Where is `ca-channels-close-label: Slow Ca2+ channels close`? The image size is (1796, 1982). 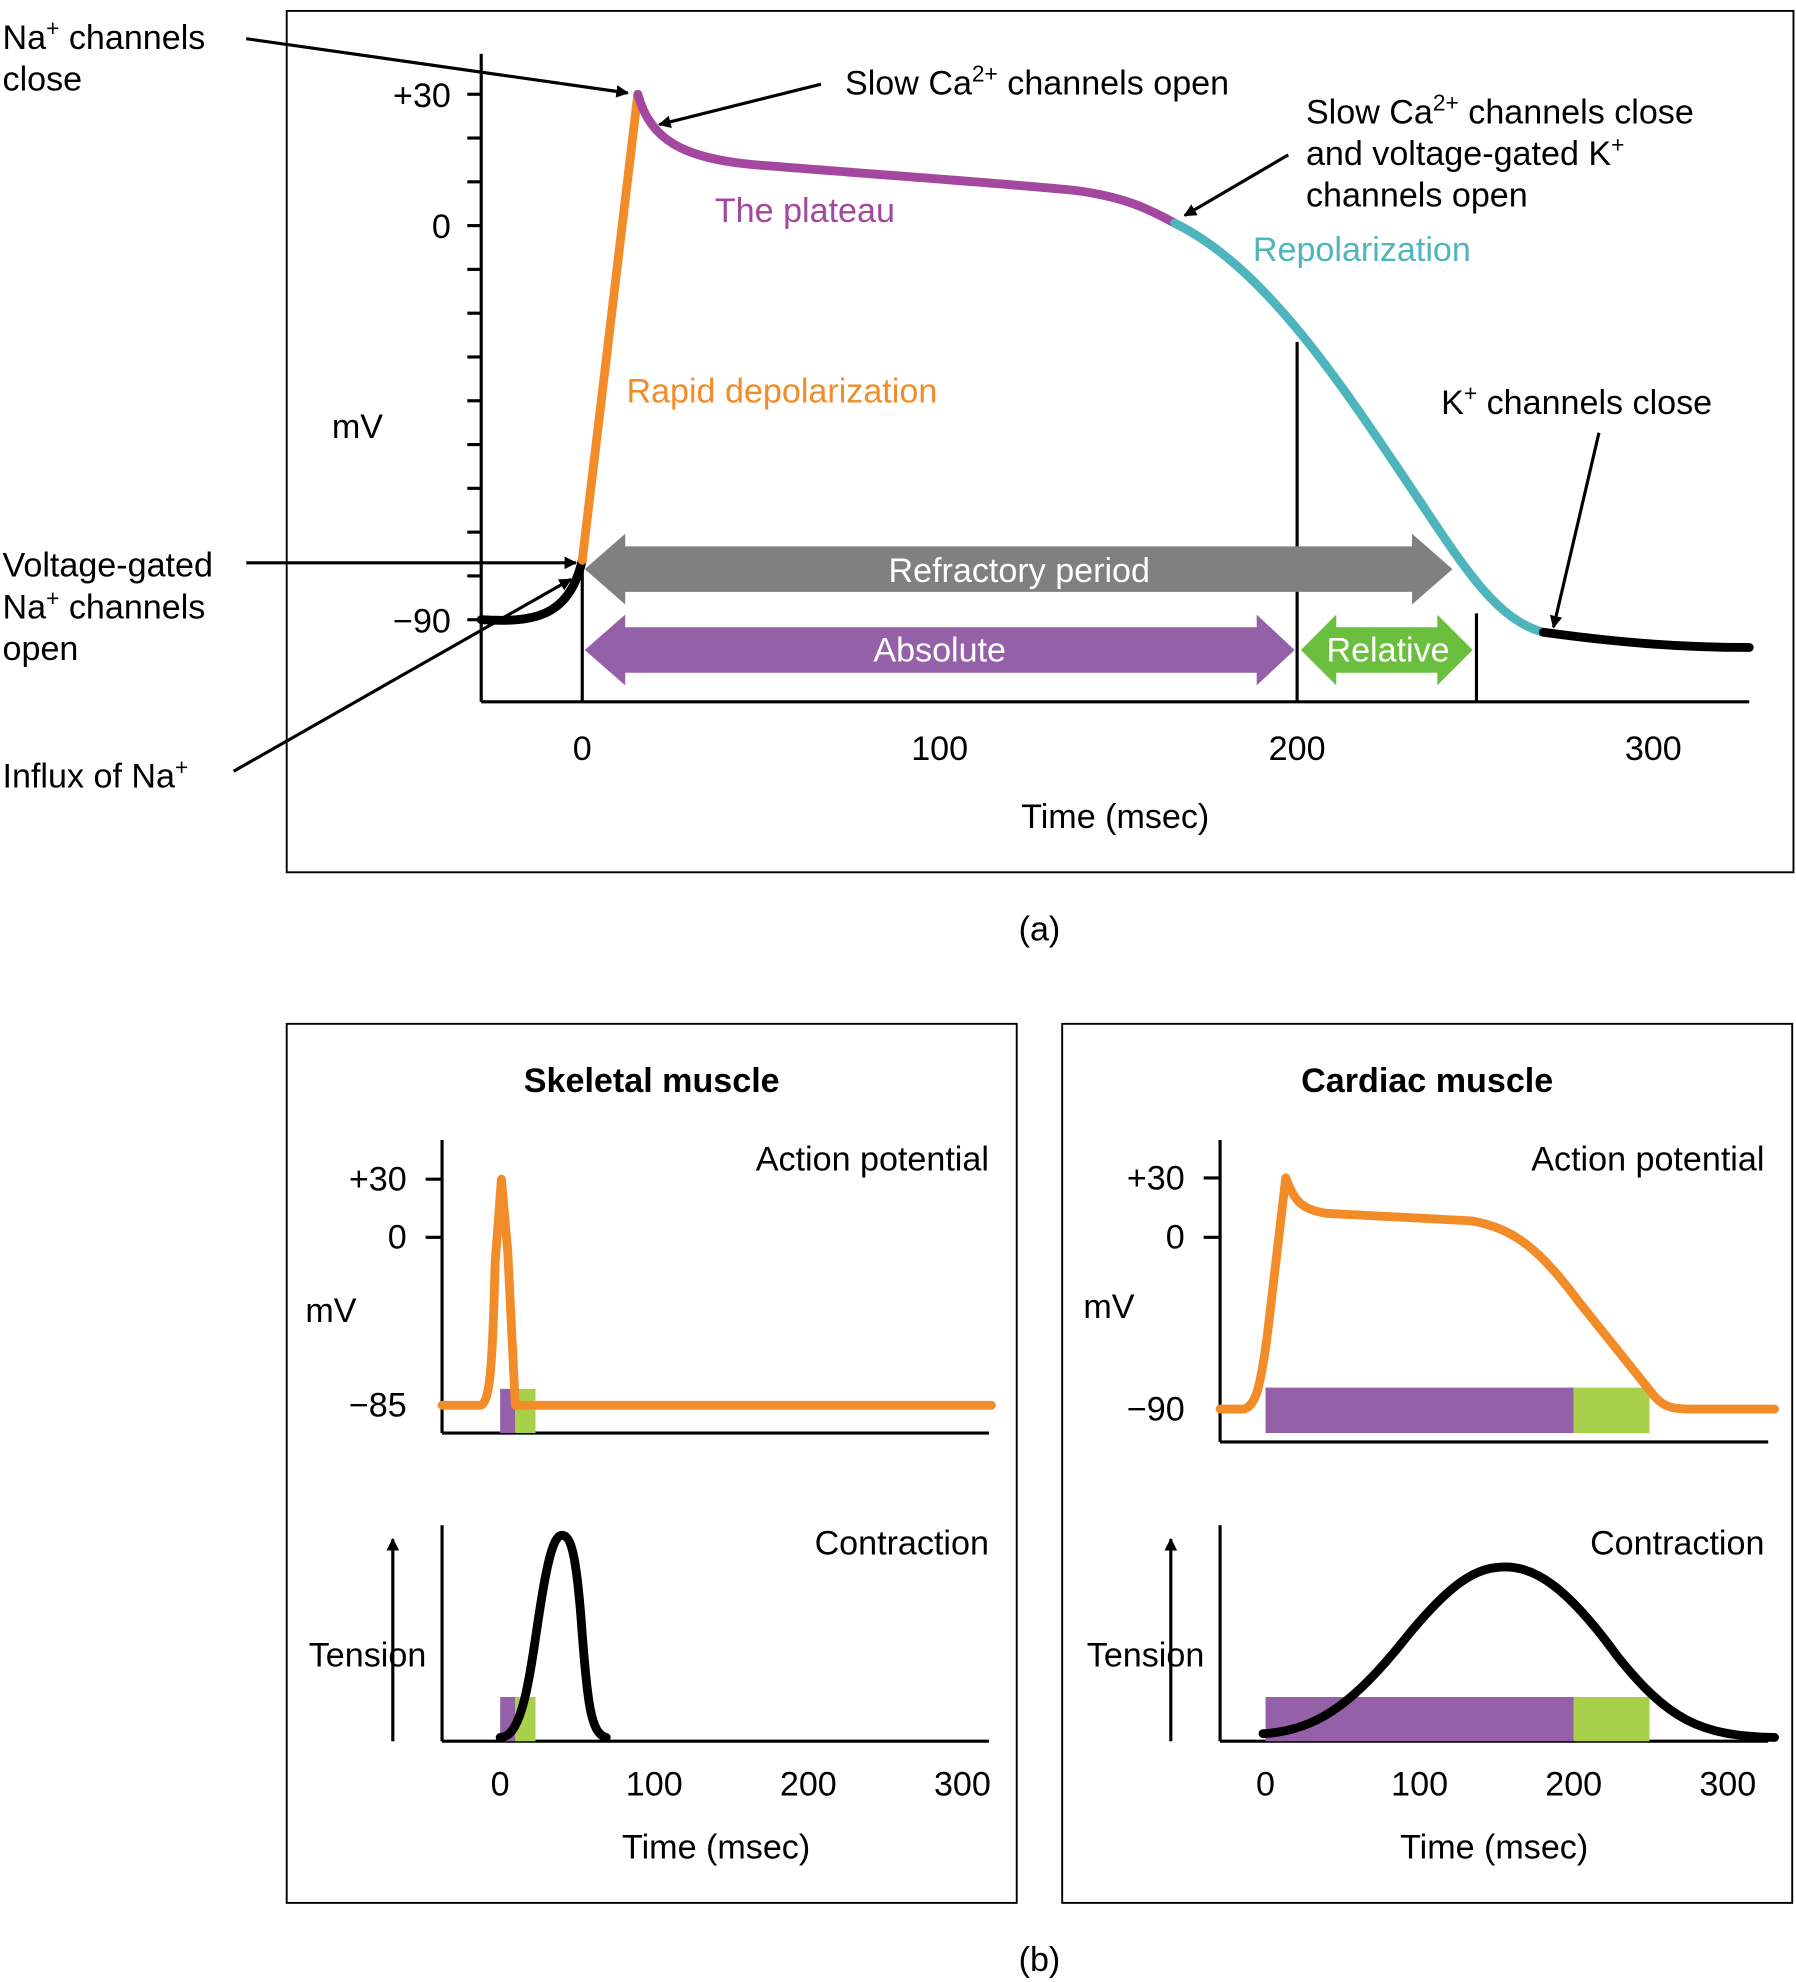
ca-channels-close-label: Slow Ca2+ channels close is located at coordinates (1500, 111).